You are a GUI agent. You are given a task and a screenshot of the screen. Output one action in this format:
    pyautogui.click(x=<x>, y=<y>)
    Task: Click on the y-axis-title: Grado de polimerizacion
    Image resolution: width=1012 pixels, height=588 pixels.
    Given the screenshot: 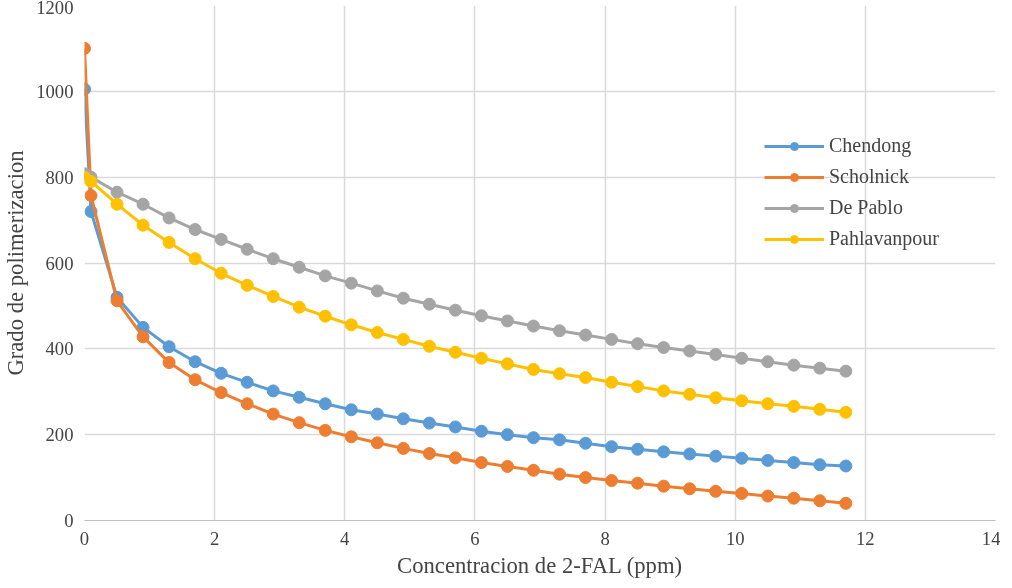 What is the action you would take?
    pyautogui.click(x=16, y=263)
    